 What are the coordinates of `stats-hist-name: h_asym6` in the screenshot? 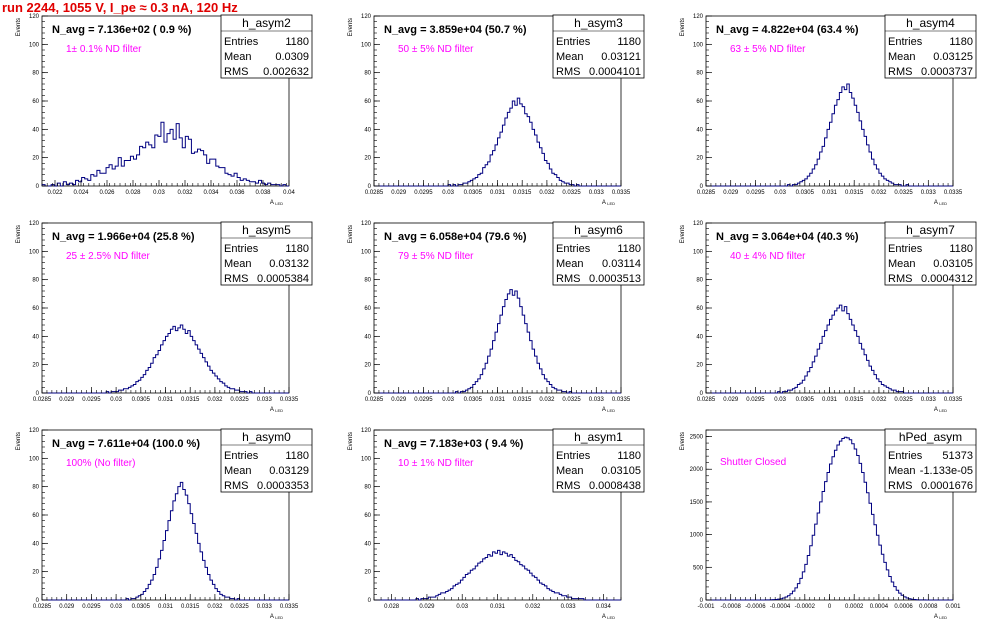 It's located at (598, 230).